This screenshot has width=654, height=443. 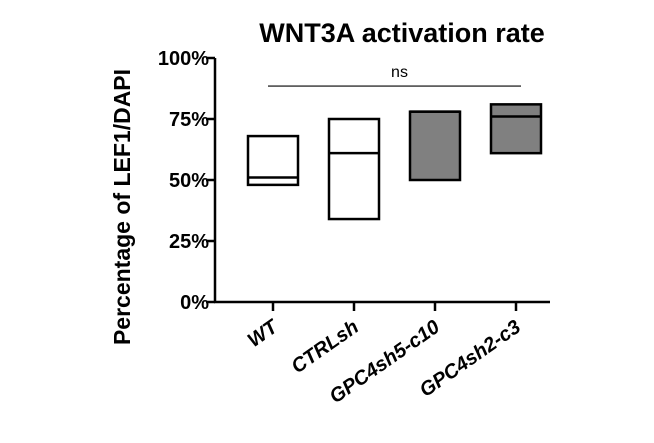 What do you see at coordinates (435, 146) in the screenshot?
I see `box-GPC4sh5-c10` at bounding box center [435, 146].